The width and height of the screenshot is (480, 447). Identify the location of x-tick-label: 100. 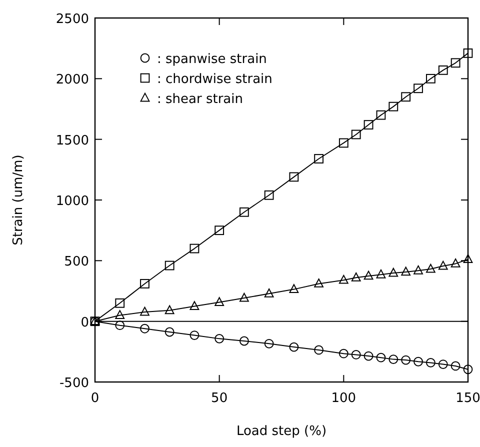
(343, 398).